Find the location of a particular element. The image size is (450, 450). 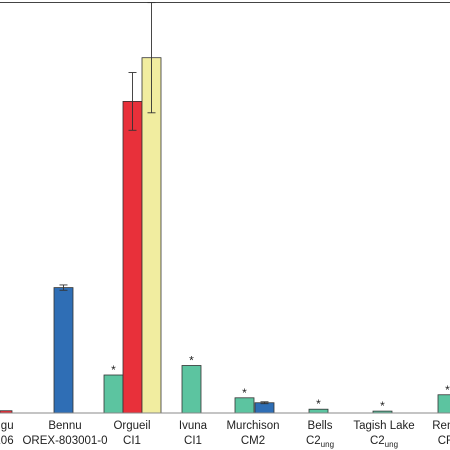

x-tick-label-line2-2: CI1 is located at coordinates (132, 441).